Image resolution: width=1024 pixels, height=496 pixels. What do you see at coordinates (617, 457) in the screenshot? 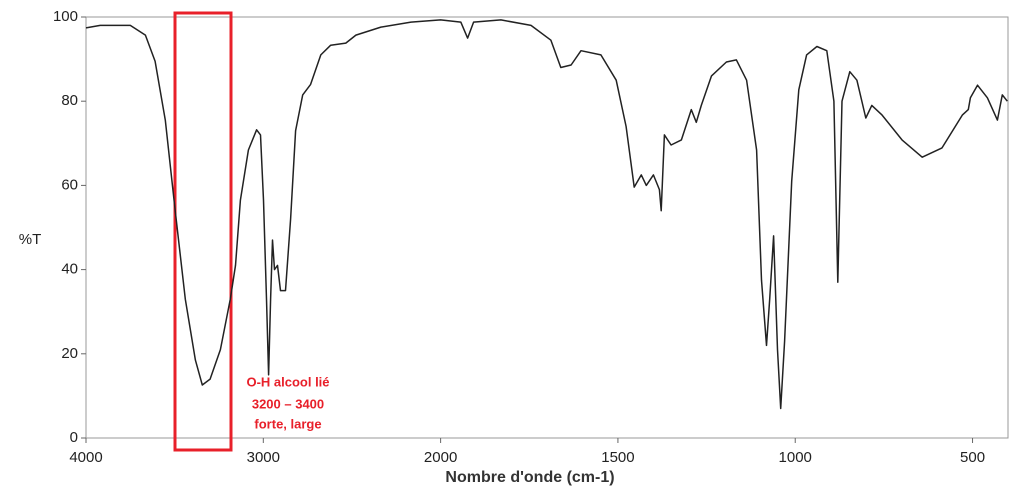
I see `x-tick-label: 1500` at bounding box center [617, 457].